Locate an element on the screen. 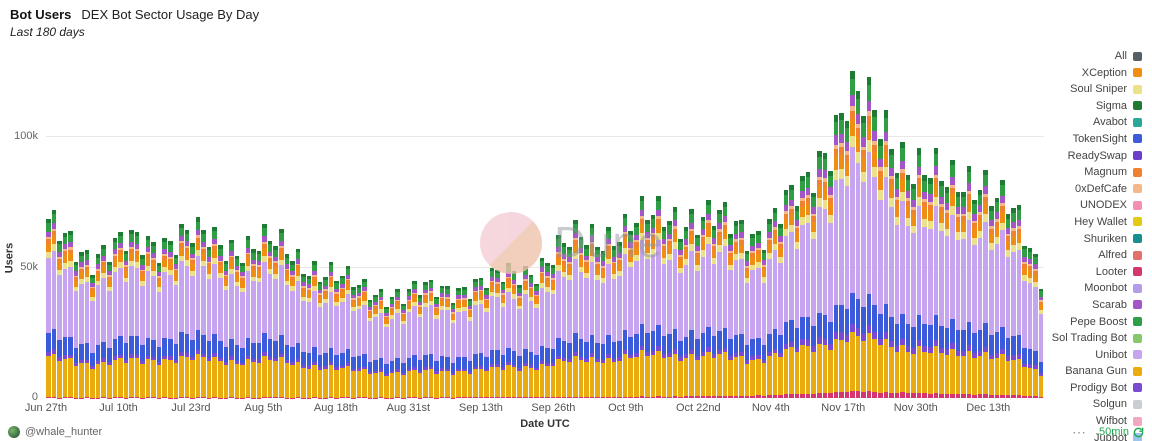 This screenshot has width=1152, height=441. legend-item-jupbot: Jupbot is located at coordinates (1086, 436).